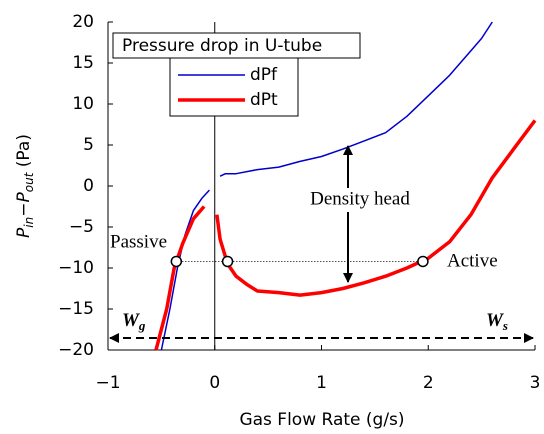  Describe the element at coordinates (214, 383) in the screenshot. I see `x-tick-label: 0` at that location.